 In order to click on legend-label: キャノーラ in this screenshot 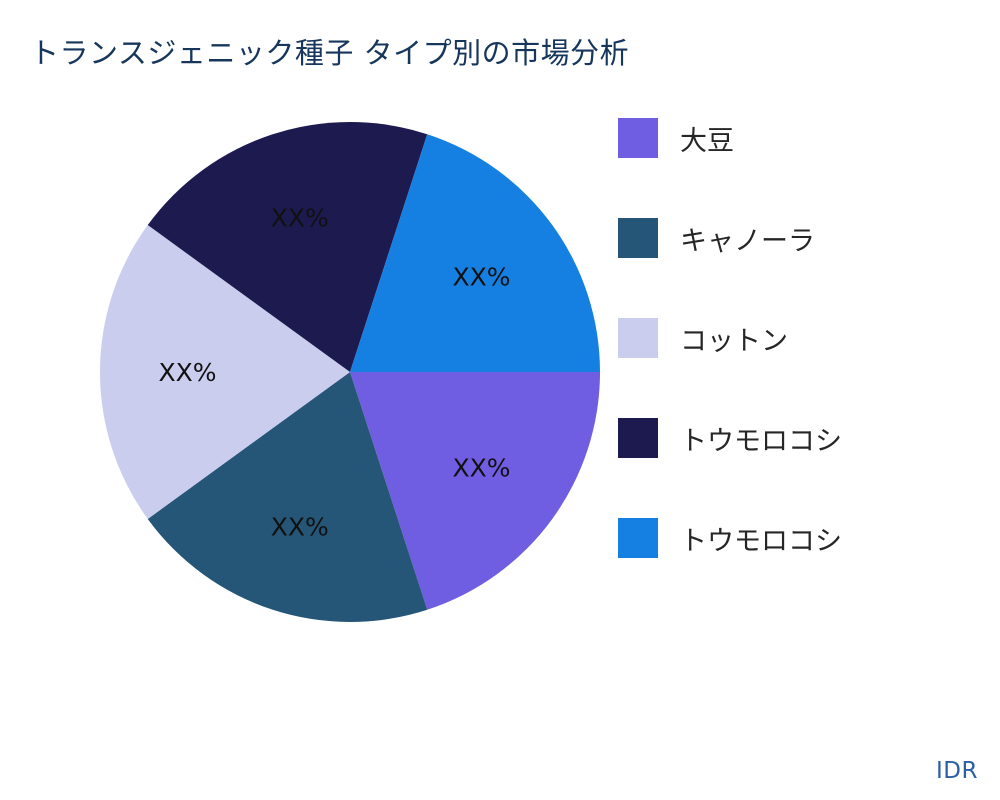, I will do `click(747, 241)`.